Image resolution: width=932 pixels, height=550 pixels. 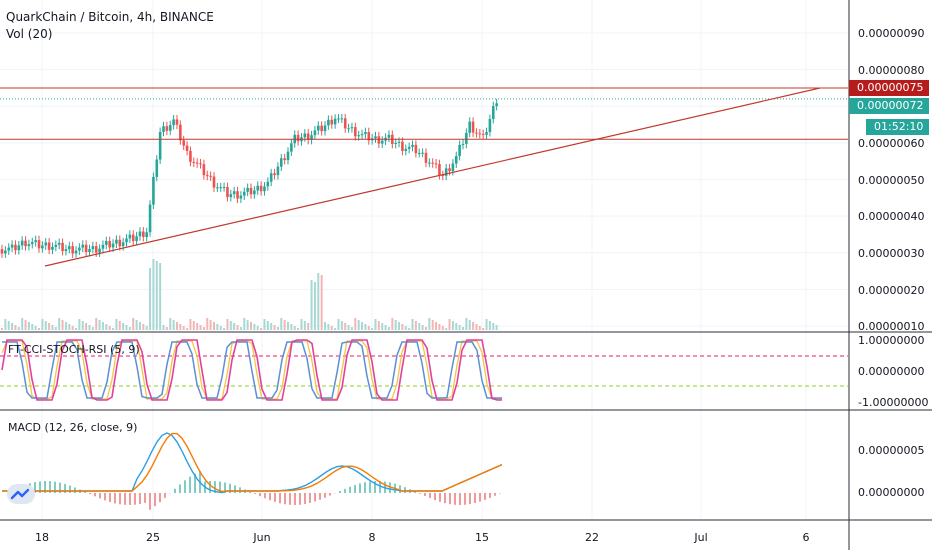 What do you see at coordinates (372, 537) in the screenshot?
I see `time-axis-label: 8` at bounding box center [372, 537].